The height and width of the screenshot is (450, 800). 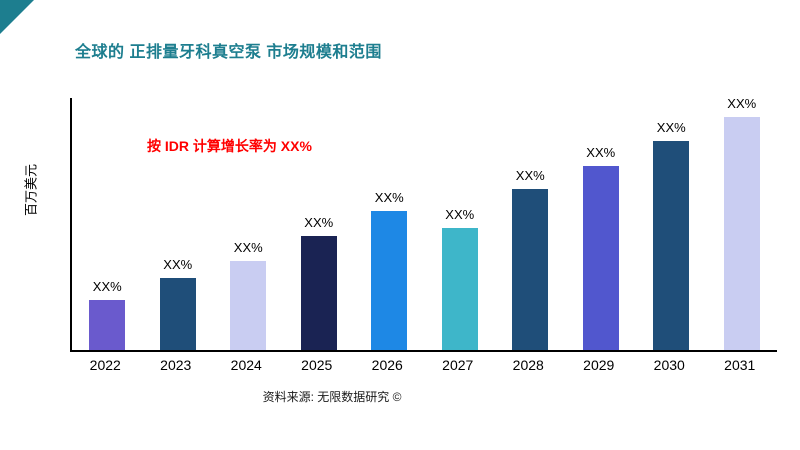 What do you see at coordinates (671, 127) in the screenshot?
I see `bar-value-label-2030: XX%` at bounding box center [671, 127].